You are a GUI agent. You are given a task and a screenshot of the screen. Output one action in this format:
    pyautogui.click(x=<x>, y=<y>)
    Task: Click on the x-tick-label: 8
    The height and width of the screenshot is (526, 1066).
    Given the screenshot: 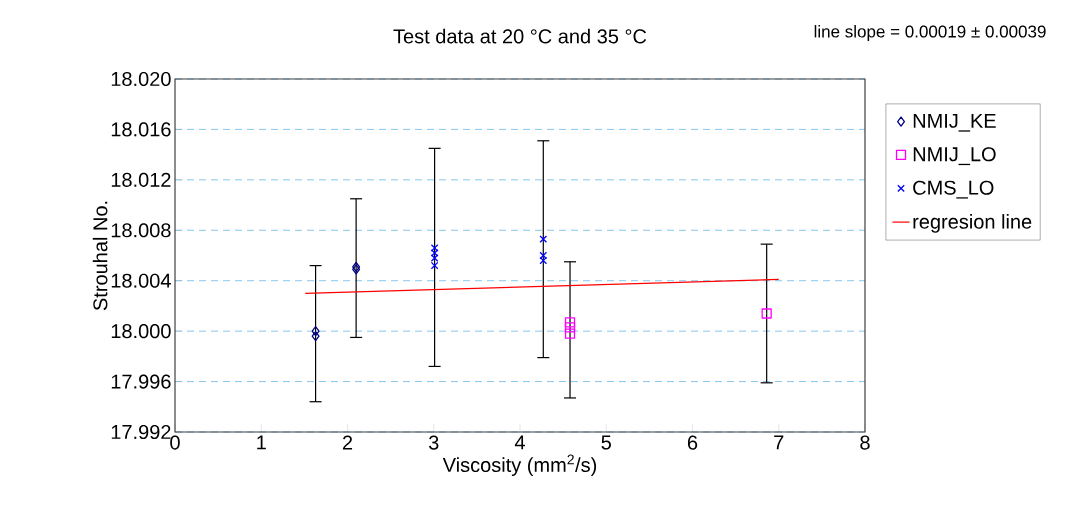 What is the action you would take?
    pyautogui.click(x=865, y=442)
    